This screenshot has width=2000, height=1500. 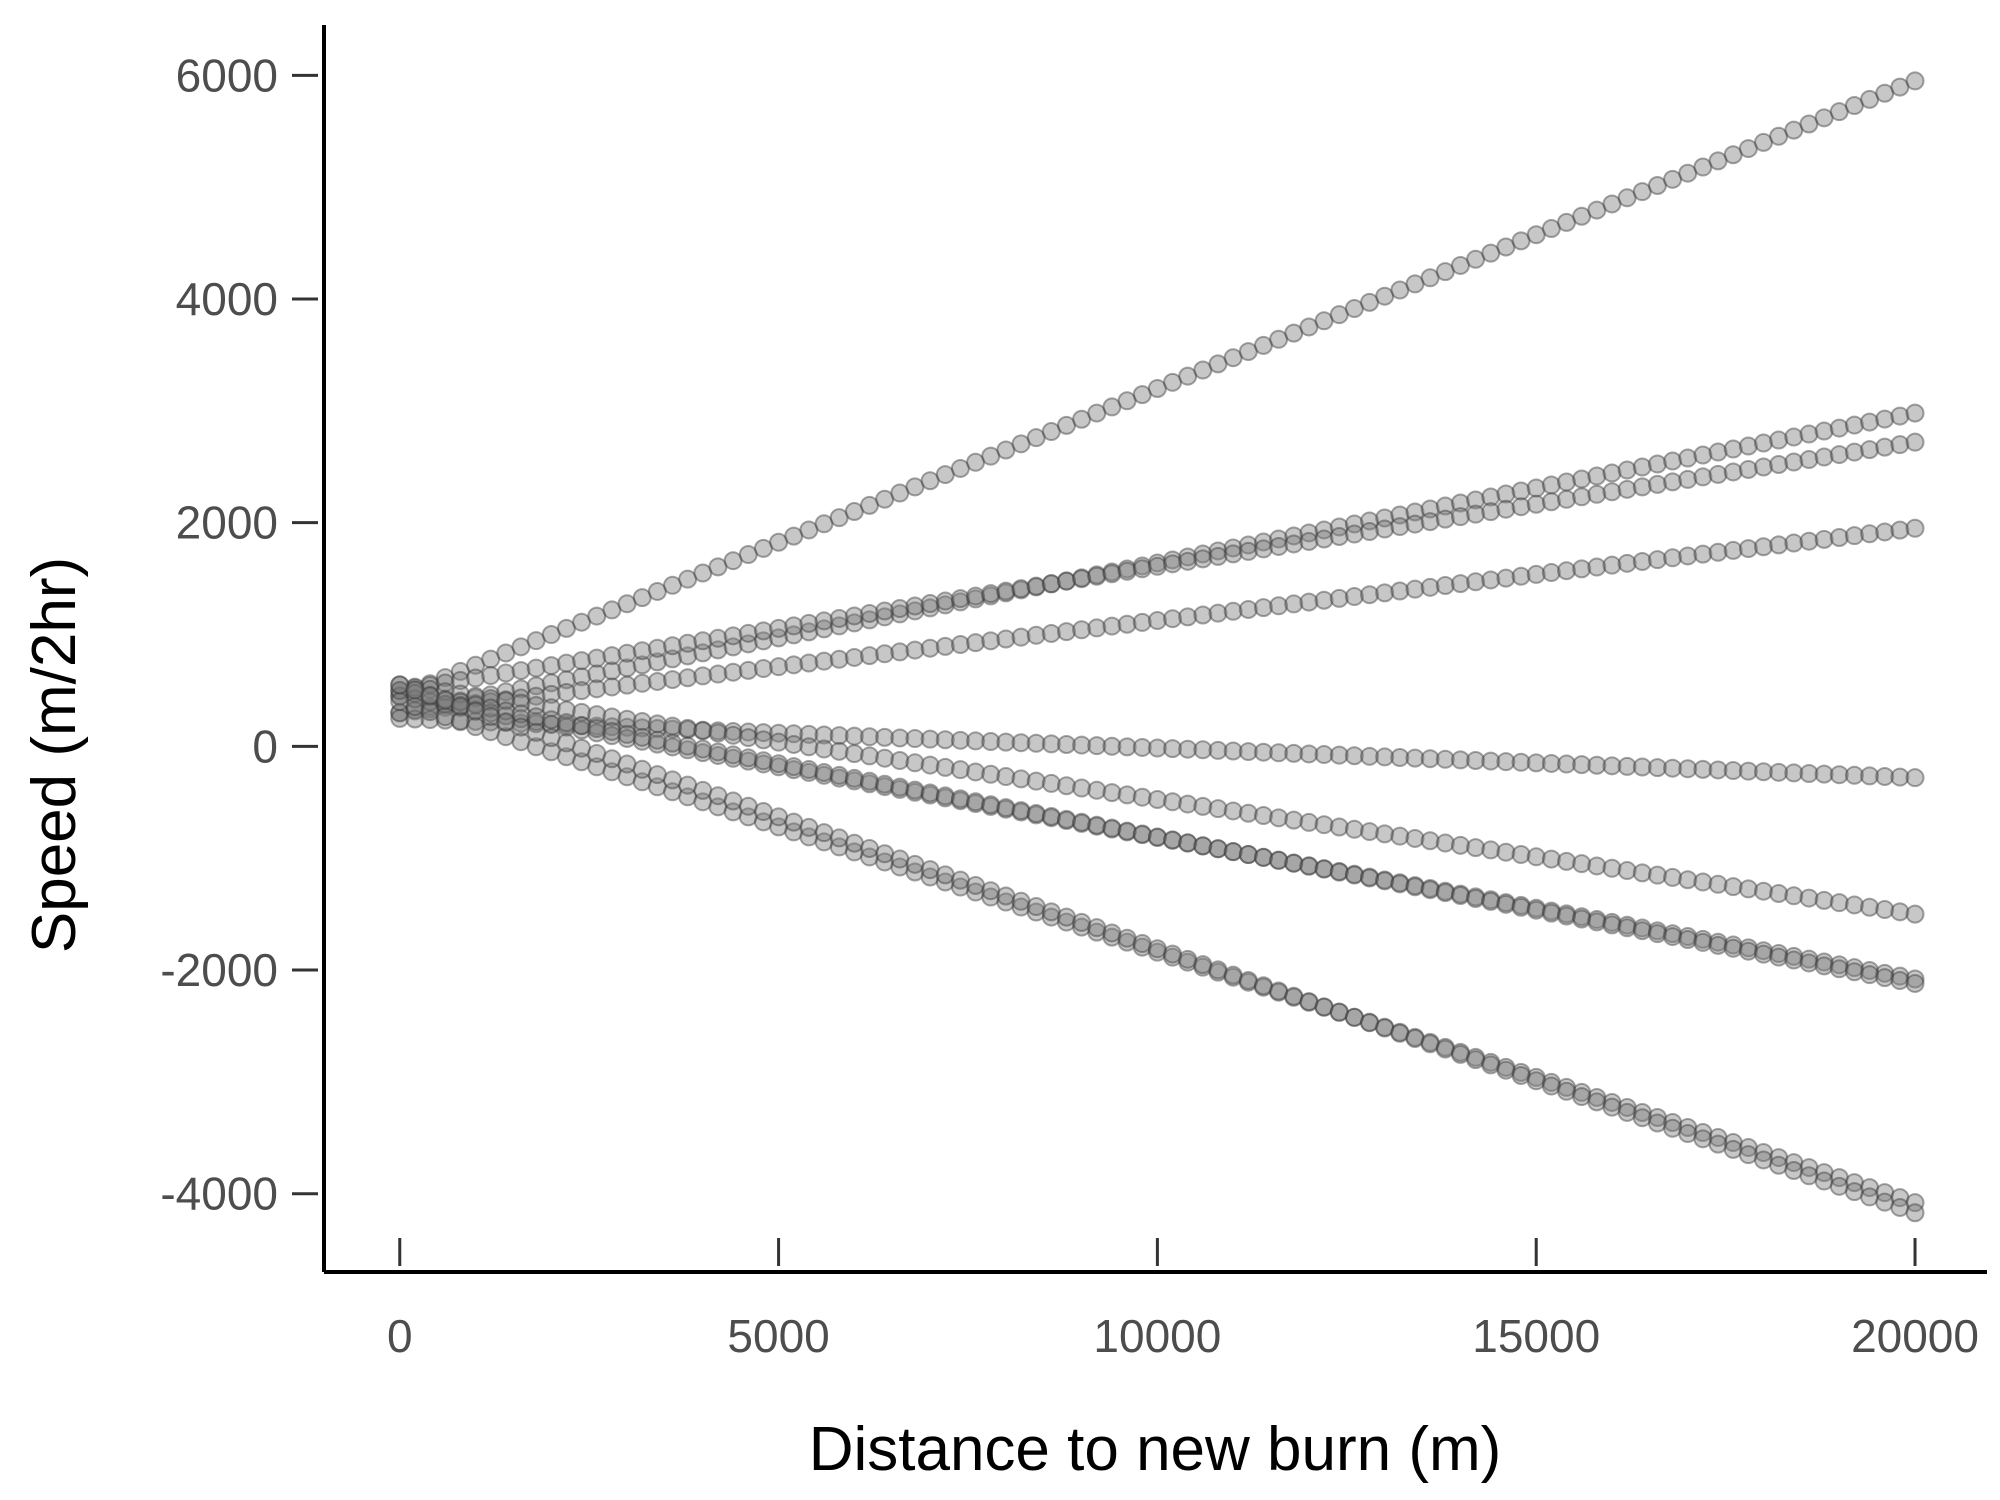 I want to click on y-tick-label: 0, so click(x=265, y=746).